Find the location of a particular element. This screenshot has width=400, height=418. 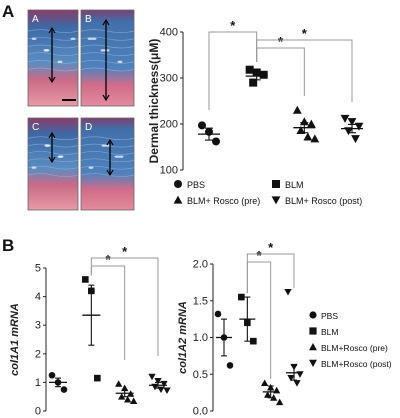

y-tick-label: 200 is located at coordinates (169, 125).